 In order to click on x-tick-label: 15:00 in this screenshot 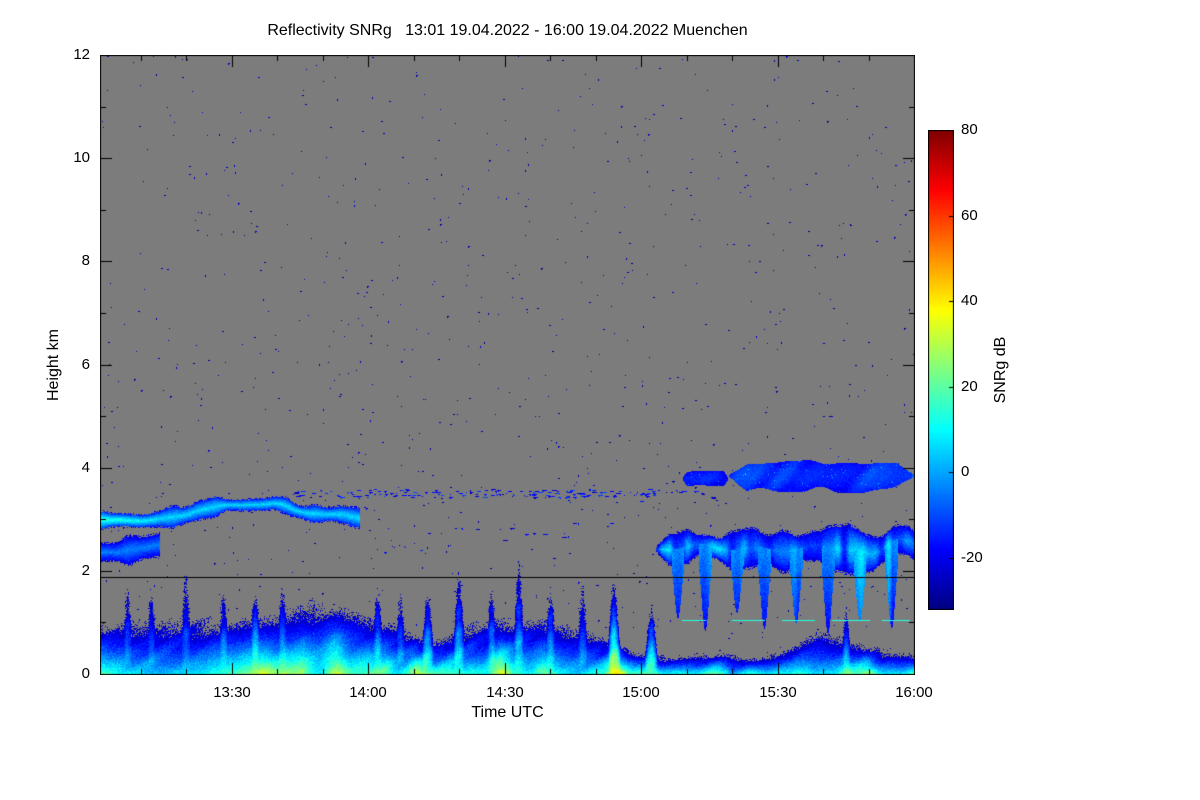, I will do `click(641, 692)`.